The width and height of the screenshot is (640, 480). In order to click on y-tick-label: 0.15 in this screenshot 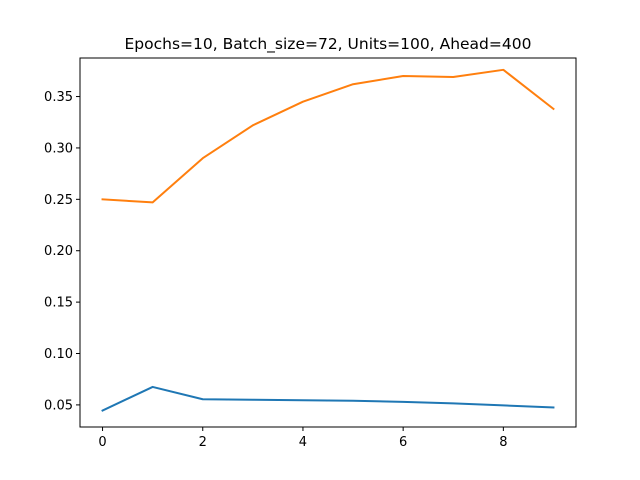, I will do `click(58, 303)`.